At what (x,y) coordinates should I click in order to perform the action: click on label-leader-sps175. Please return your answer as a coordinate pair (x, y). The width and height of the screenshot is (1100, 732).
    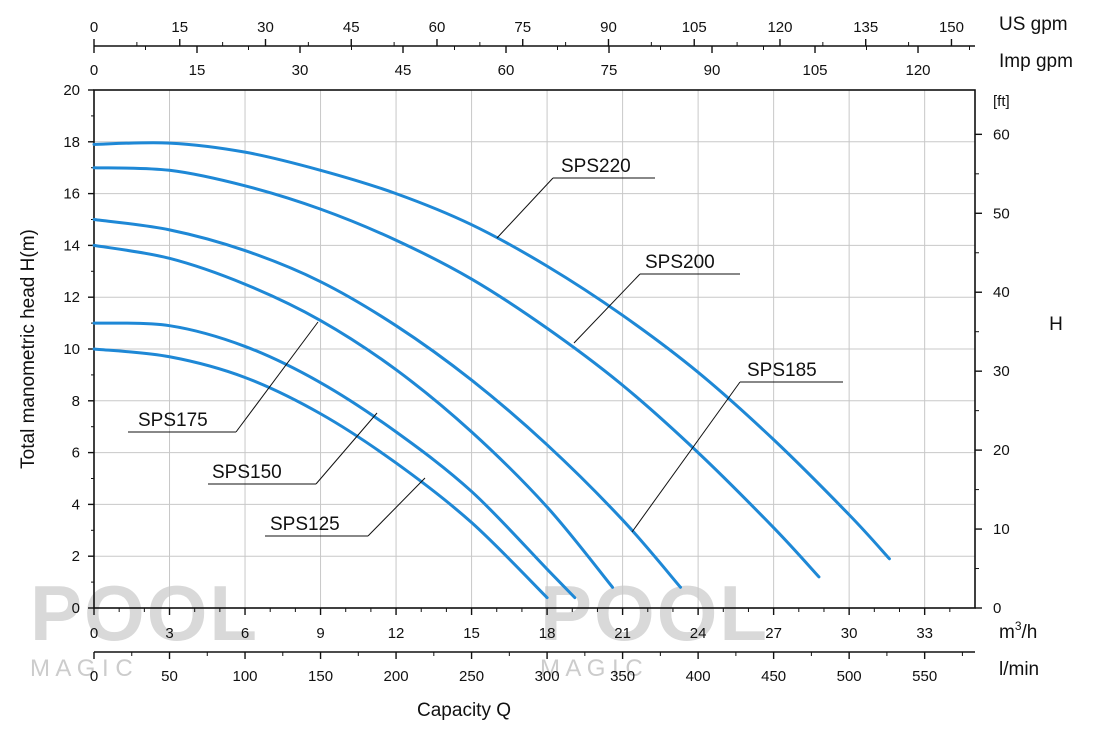
    Looking at the image, I should click on (277, 377).